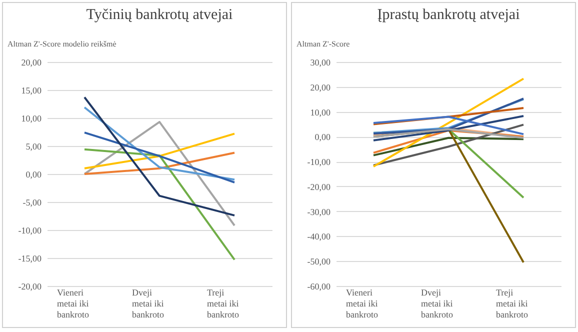 This screenshot has width=578, height=332. I want to click on y-tick-label: -60,00, so click(319, 287).